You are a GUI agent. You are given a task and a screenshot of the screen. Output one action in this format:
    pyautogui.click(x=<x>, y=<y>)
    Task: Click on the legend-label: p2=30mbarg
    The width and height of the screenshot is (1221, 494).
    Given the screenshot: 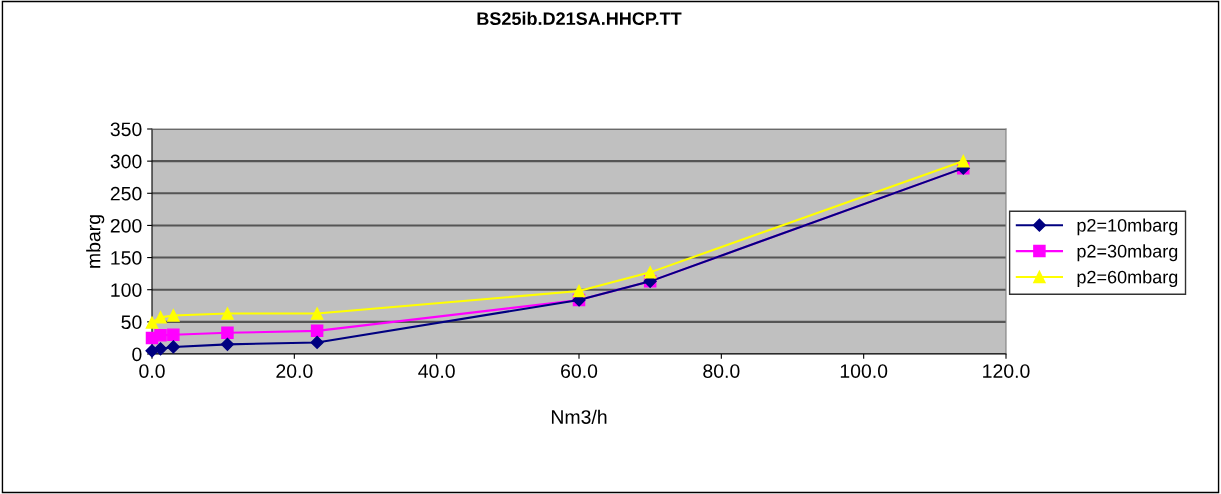 What is the action you would take?
    pyautogui.click(x=1127, y=253)
    